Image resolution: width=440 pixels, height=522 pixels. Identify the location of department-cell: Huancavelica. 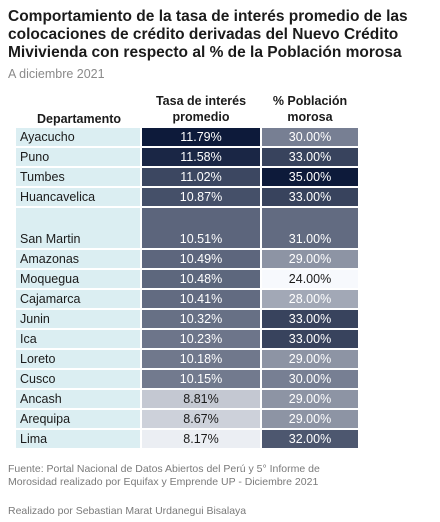
(78, 197).